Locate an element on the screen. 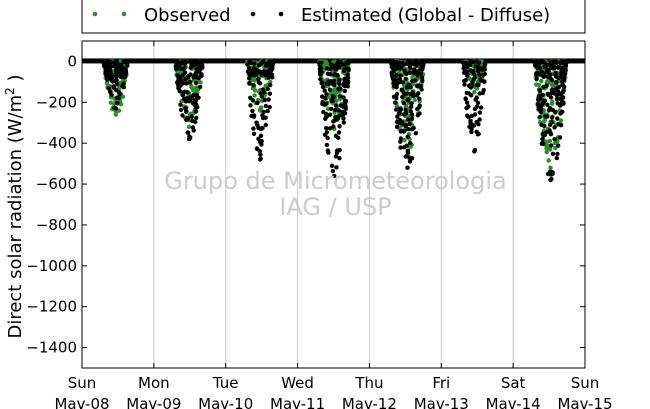 This screenshot has height=409, width=650. y-tick-label: −200 is located at coordinates (56, 102).